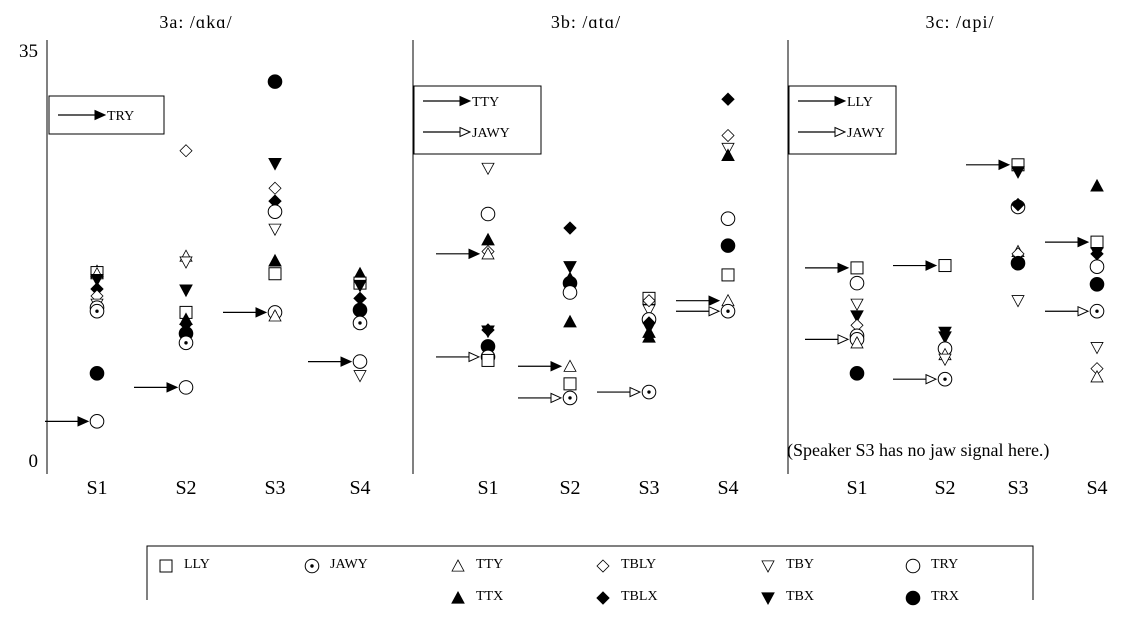  I want to click on point-s1-try-arrow, so click(67, 421).